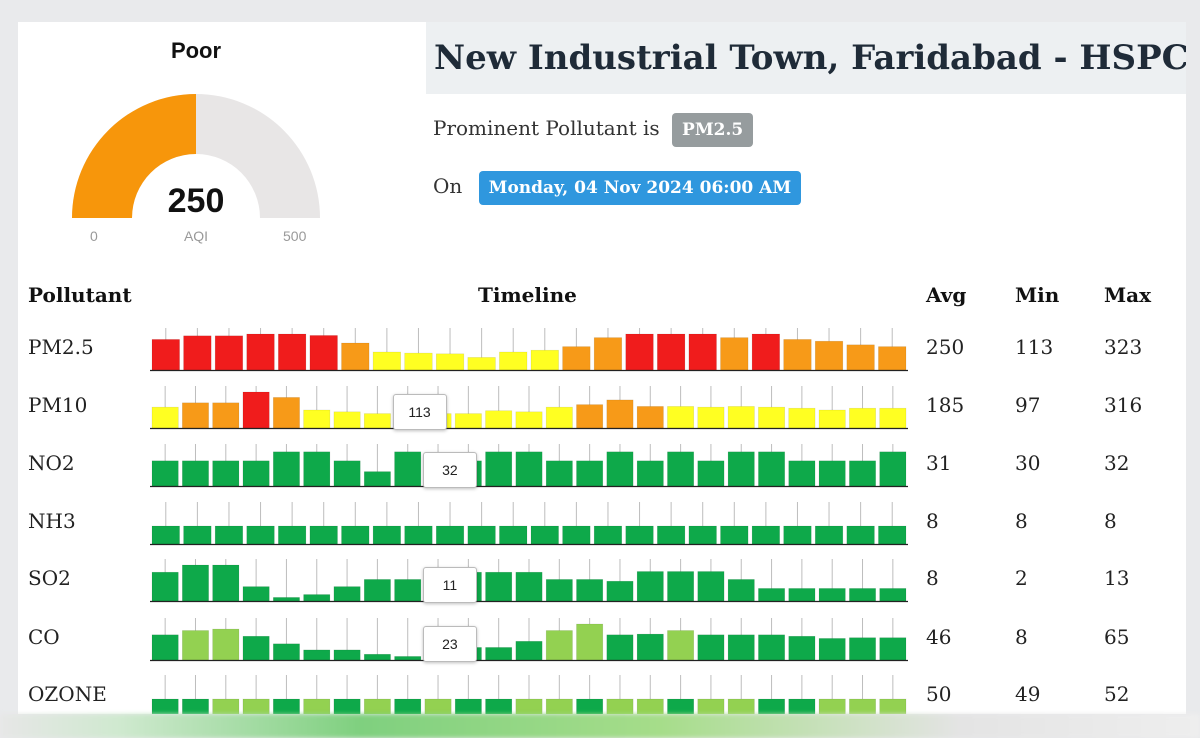  Describe the element at coordinates (61, 347) in the screenshot. I see `pollutant-name: PM2.5` at that location.